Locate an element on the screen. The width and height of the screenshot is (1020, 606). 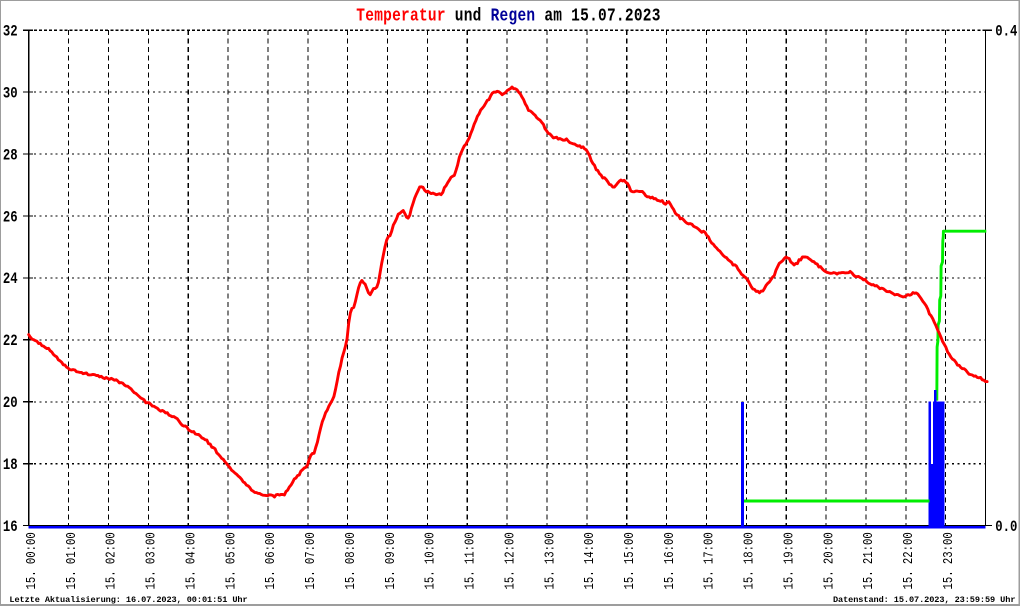
svg-text: 15. 23:00 is located at coordinates (949, 560).